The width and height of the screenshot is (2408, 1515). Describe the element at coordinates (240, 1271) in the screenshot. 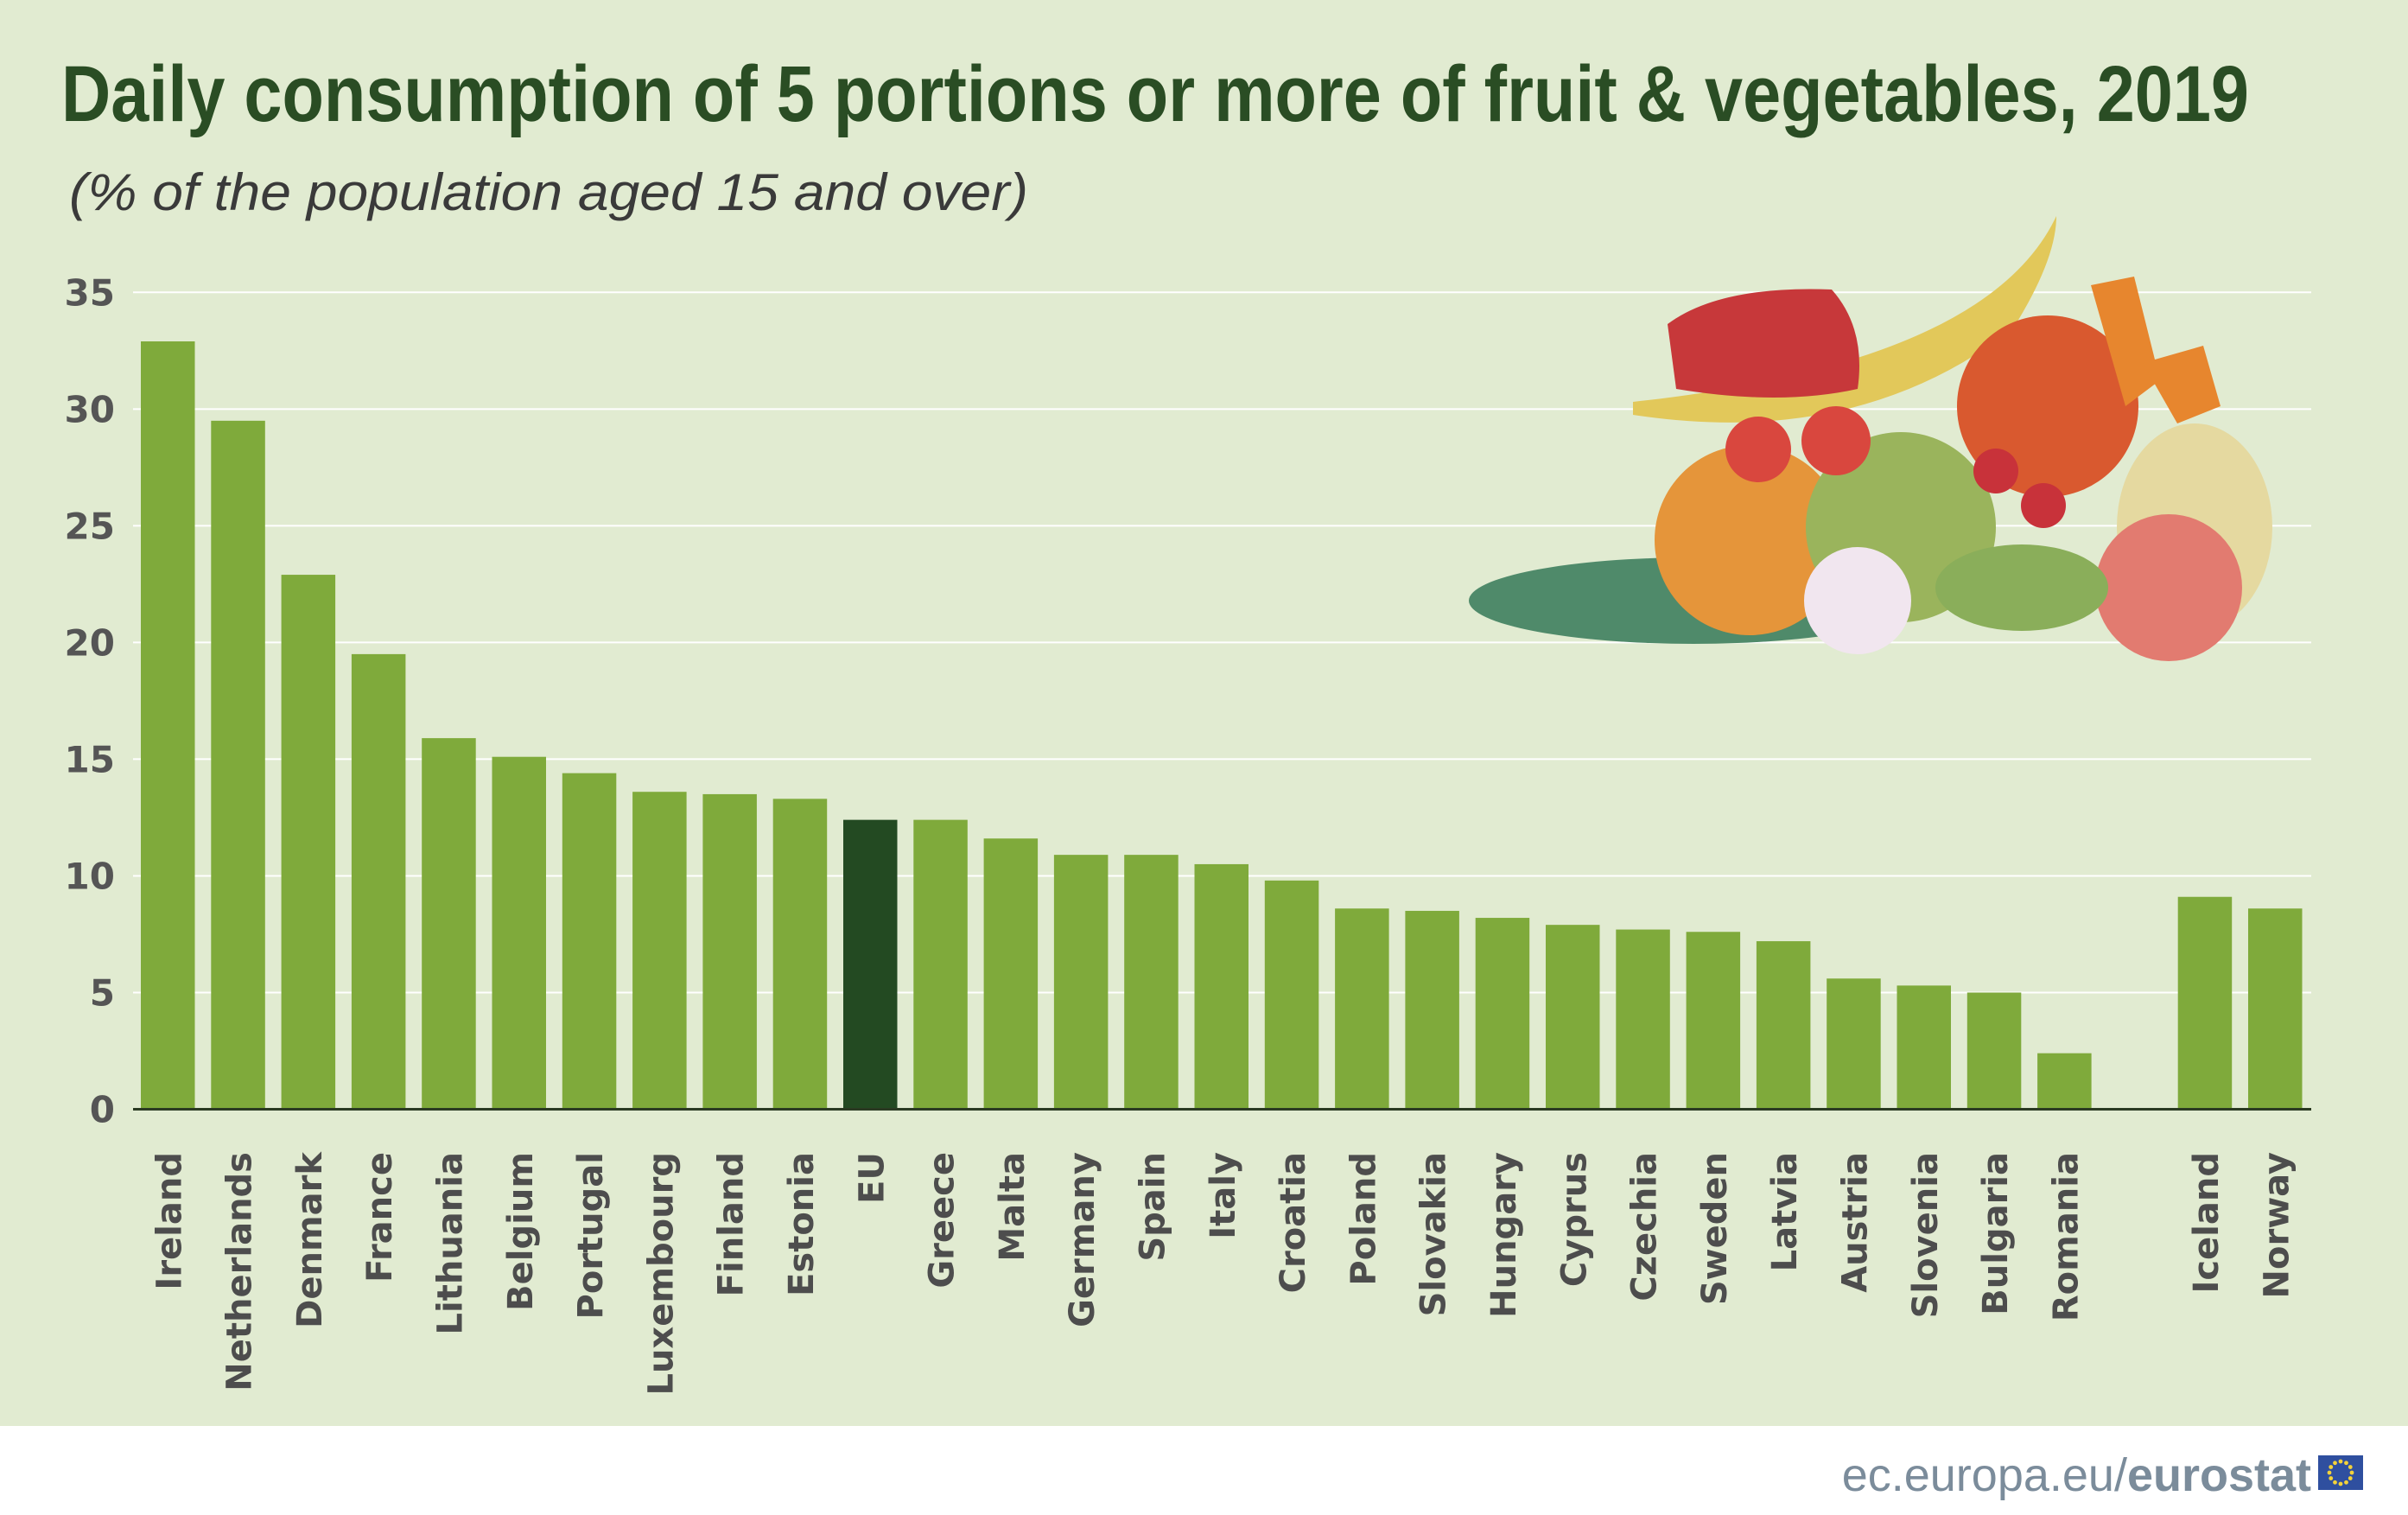

I see `x-tick-label: Netherlands` at that location.